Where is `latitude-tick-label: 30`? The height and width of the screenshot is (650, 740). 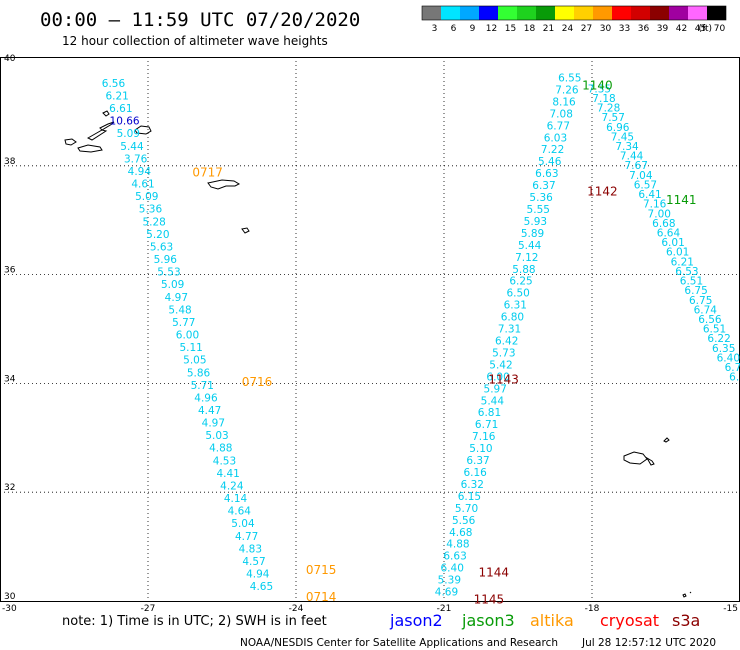
latitude-tick-label: 30 is located at coordinates (10, 597).